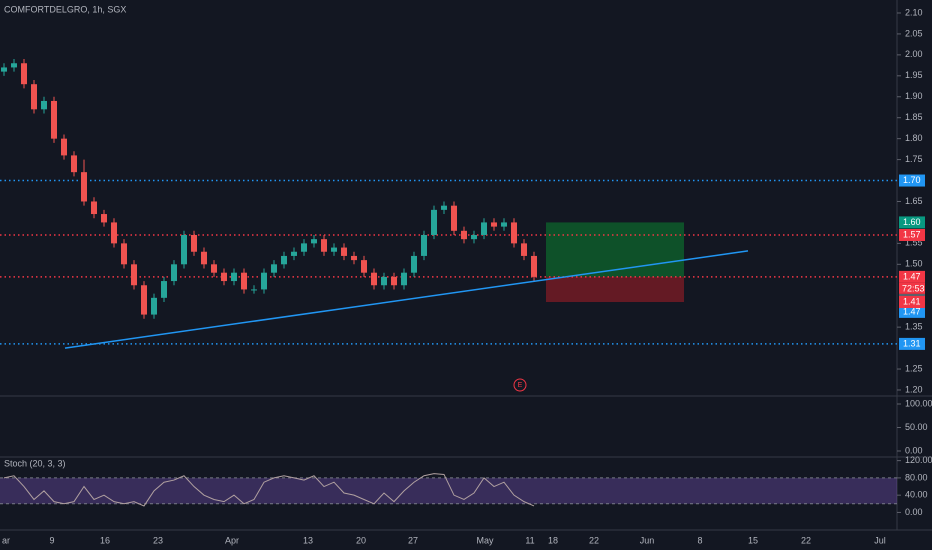 Image resolution: width=932 pixels, height=550 pixels. I want to click on y-tick-label: 1.35, so click(914, 327).